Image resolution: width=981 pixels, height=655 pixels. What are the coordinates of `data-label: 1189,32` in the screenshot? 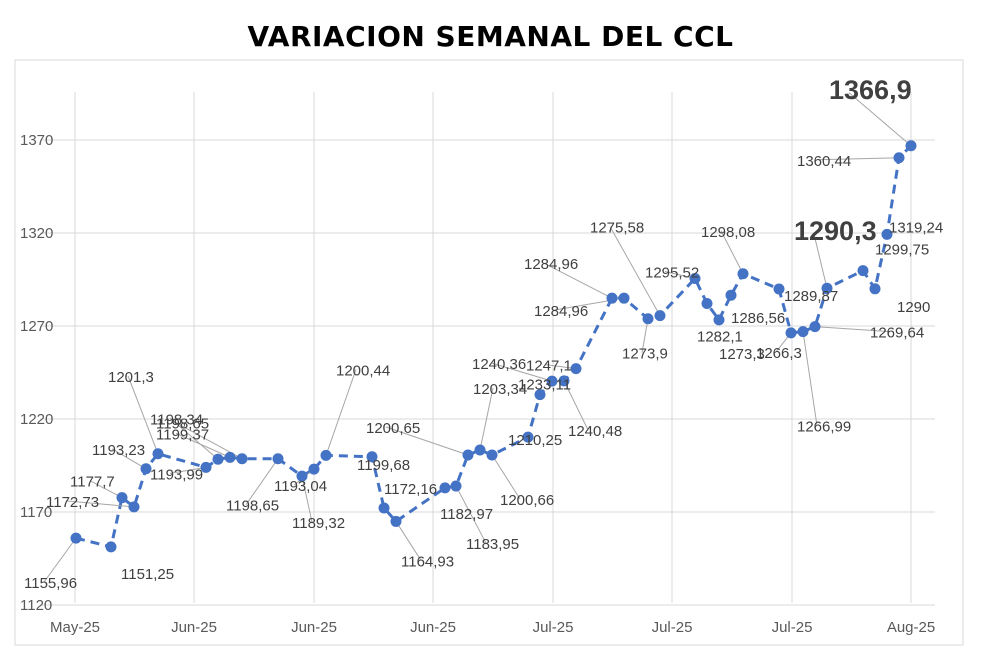 It's located at (318, 523).